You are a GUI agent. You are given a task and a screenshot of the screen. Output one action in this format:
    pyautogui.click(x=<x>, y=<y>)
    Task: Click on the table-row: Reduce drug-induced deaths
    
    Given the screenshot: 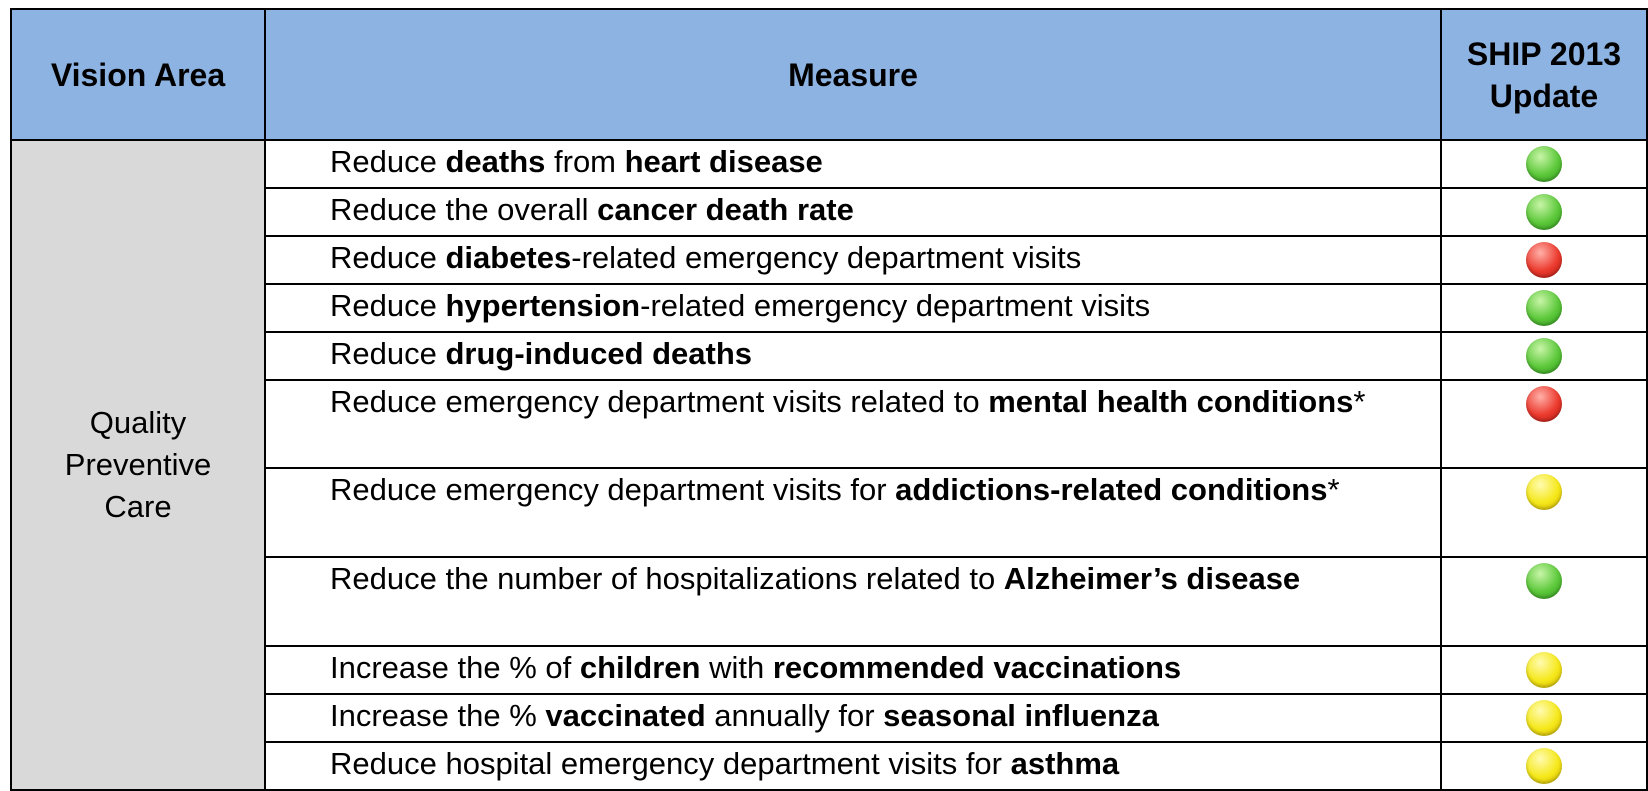 What is the action you would take?
    pyautogui.click(x=829, y=356)
    